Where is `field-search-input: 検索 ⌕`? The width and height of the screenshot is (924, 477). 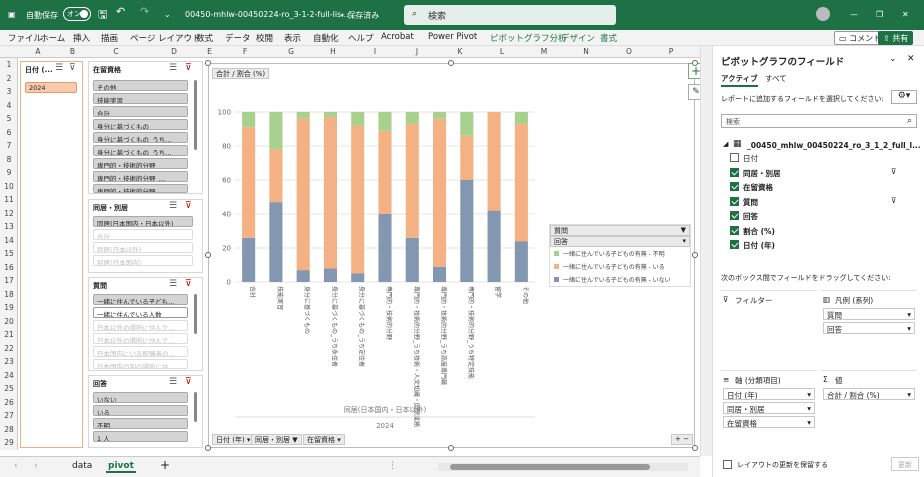 field-search-input: 検索 ⌕ is located at coordinates (819, 121).